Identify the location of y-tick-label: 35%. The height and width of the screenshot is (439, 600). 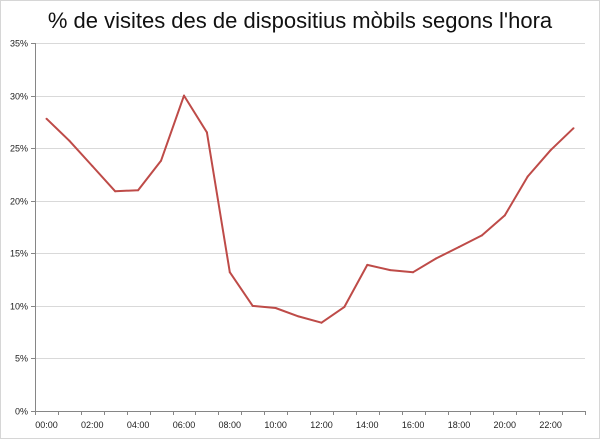
(19, 44).